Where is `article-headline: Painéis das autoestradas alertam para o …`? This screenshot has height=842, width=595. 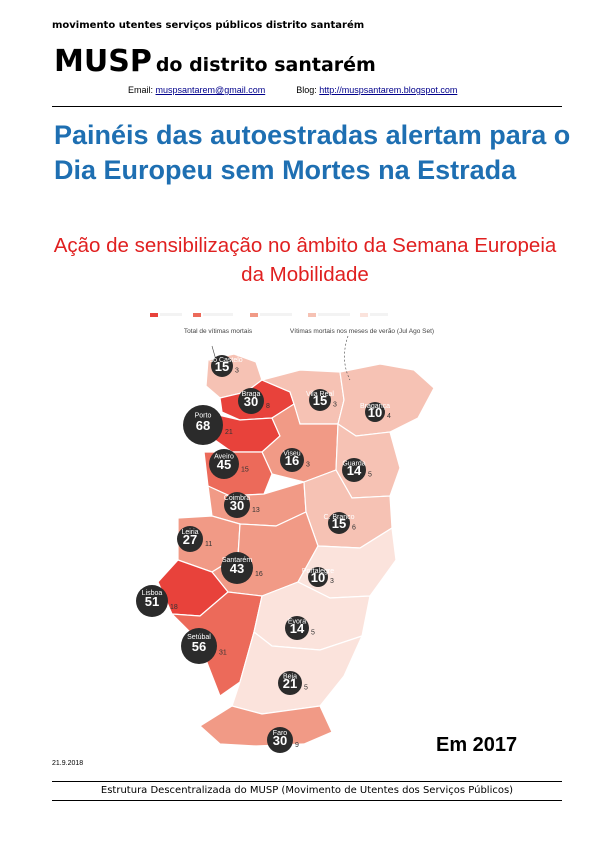 article-headline: Painéis das autoestradas alertam para o … is located at coordinates (312, 152).